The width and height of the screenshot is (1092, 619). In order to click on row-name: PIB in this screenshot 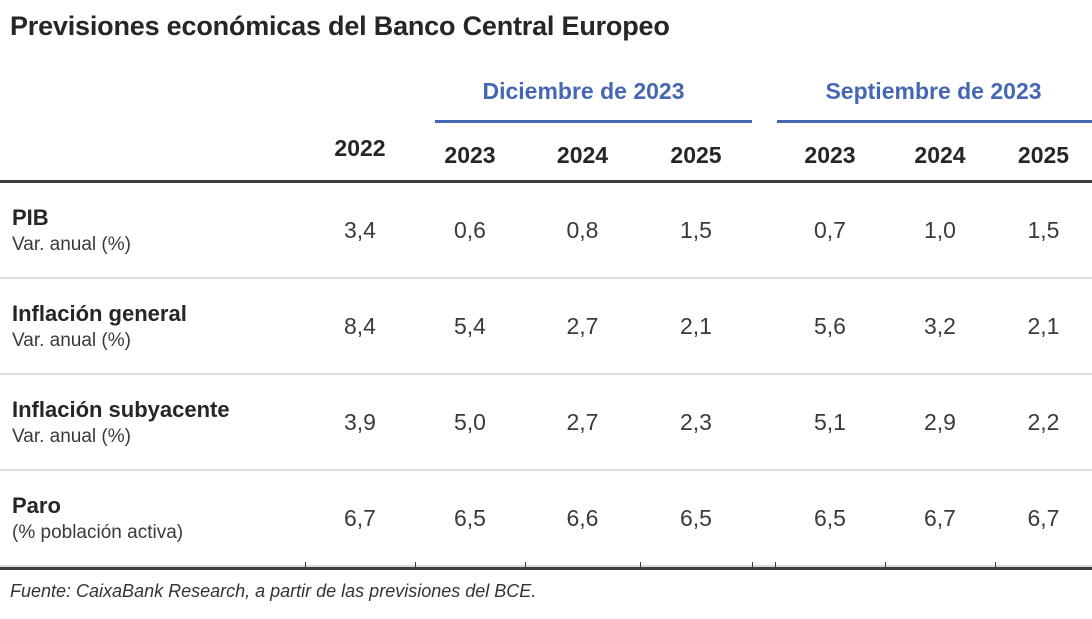, I will do `click(30, 217)`.